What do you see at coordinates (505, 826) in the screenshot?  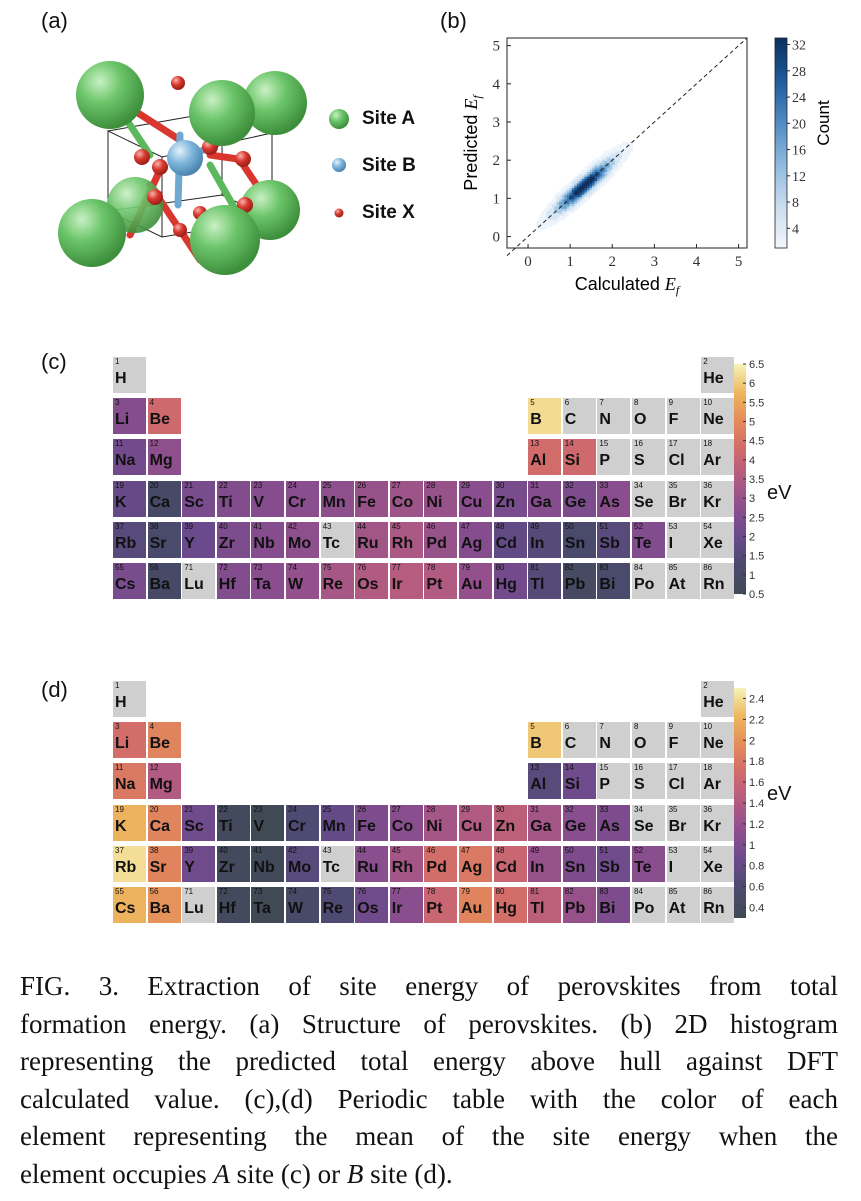 I see `element-symbol: Zn` at bounding box center [505, 826].